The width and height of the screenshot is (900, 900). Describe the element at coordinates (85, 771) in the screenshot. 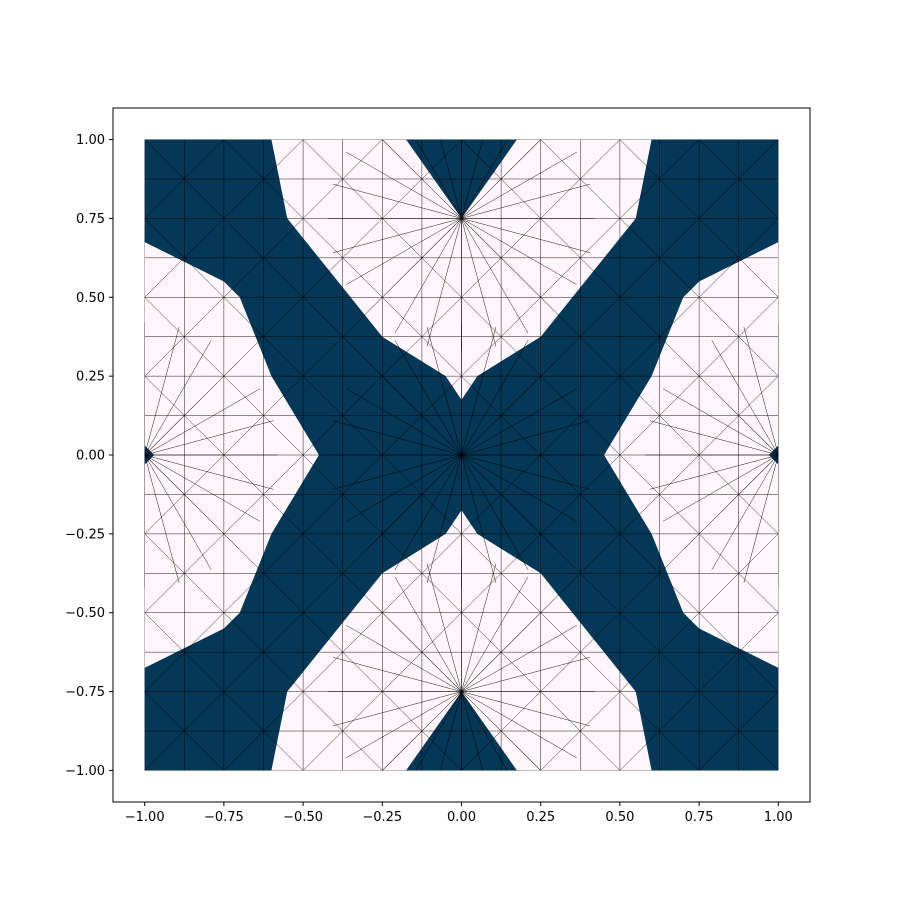

I see `y-tick-label: −1.00` at that location.